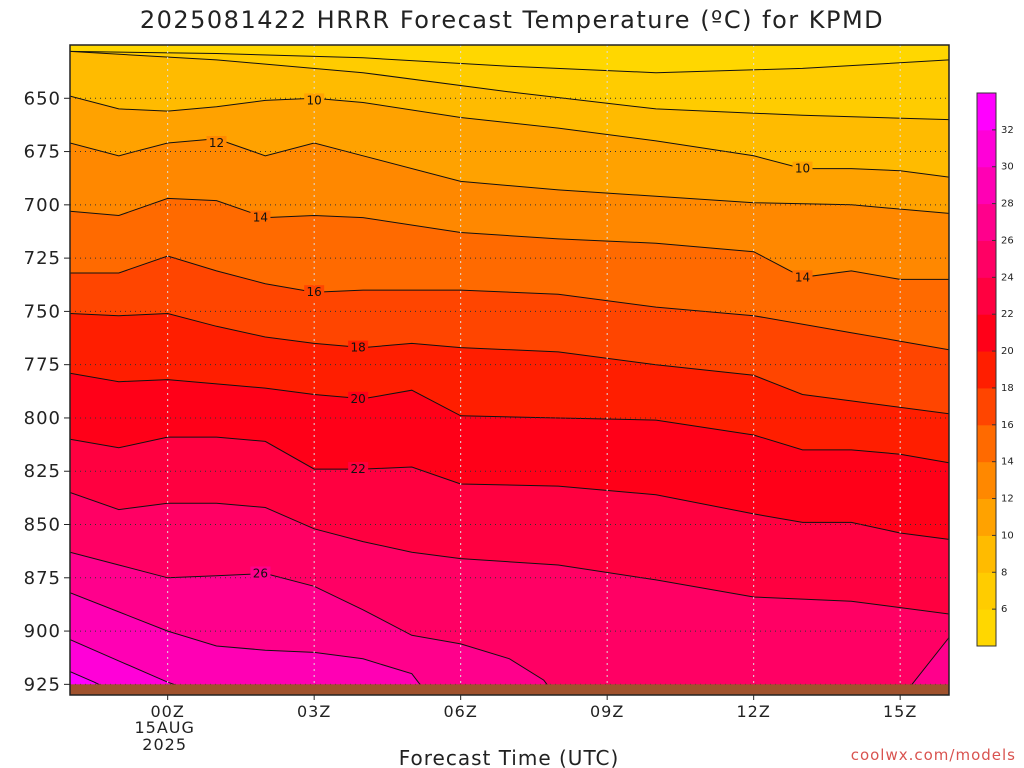 The height and width of the screenshot is (768, 1024). What do you see at coordinates (1007, 204) in the screenshot?
I see `colorbar-tick-label: 28` at bounding box center [1007, 204].